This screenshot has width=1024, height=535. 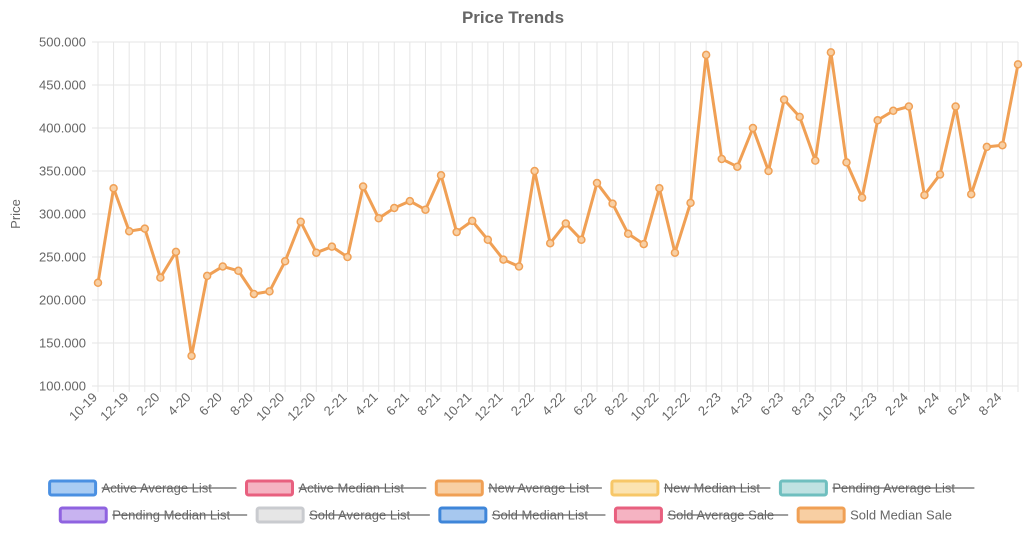 I want to click on x-tick-label: 4-22, so click(x=553, y=404).